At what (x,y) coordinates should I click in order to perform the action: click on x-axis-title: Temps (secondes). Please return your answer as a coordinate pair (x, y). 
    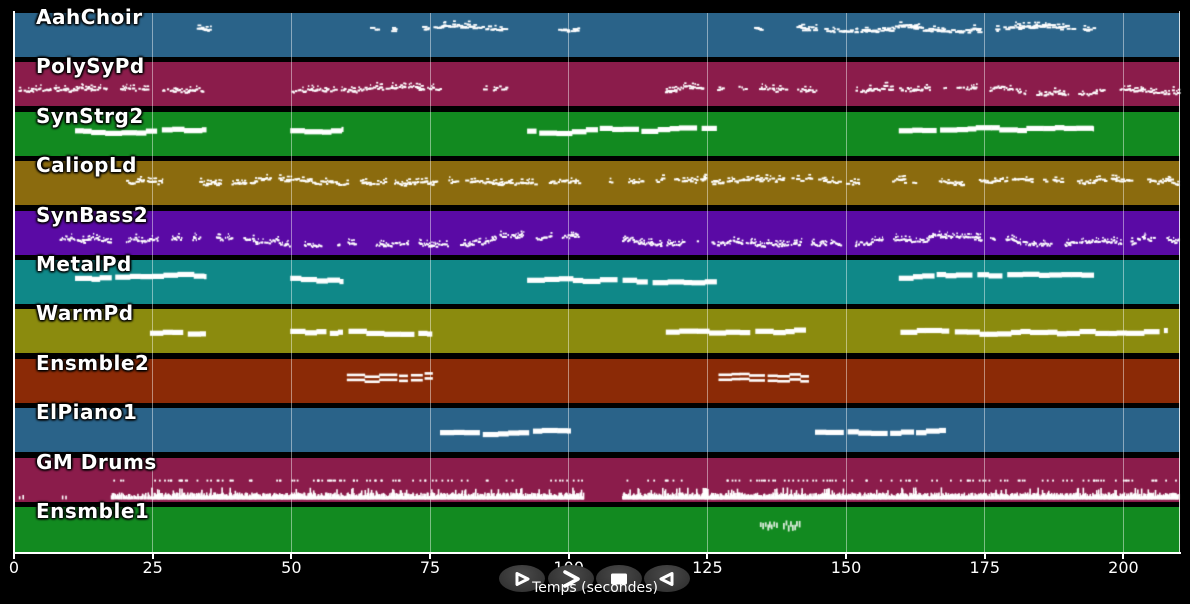
    Looking at the image, I should click on (595, 588).